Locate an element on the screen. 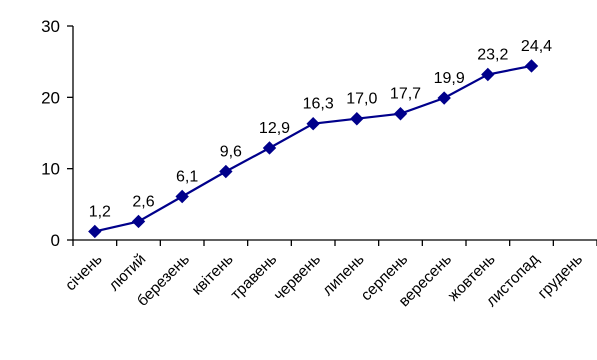 This screenshot has height=360, width=597. data-label: 19,9 is located at coordinates (449, 78).